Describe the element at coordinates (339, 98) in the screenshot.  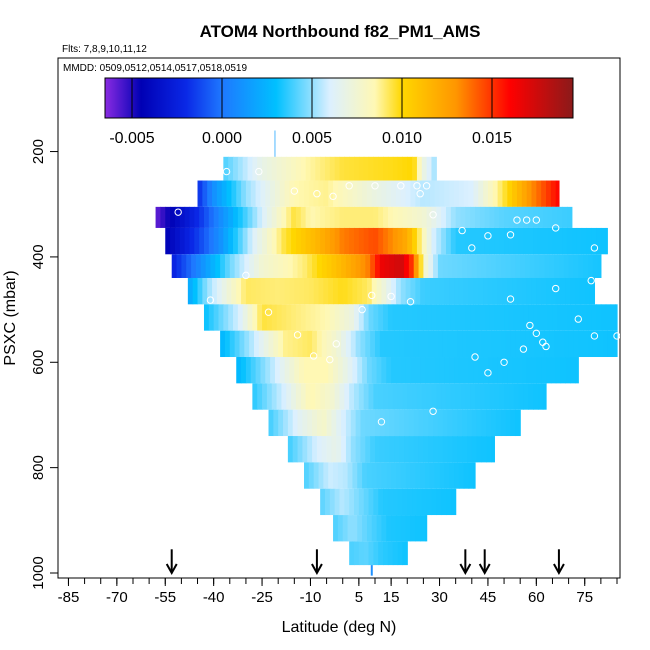
I see `colorbar-fill` at that location.